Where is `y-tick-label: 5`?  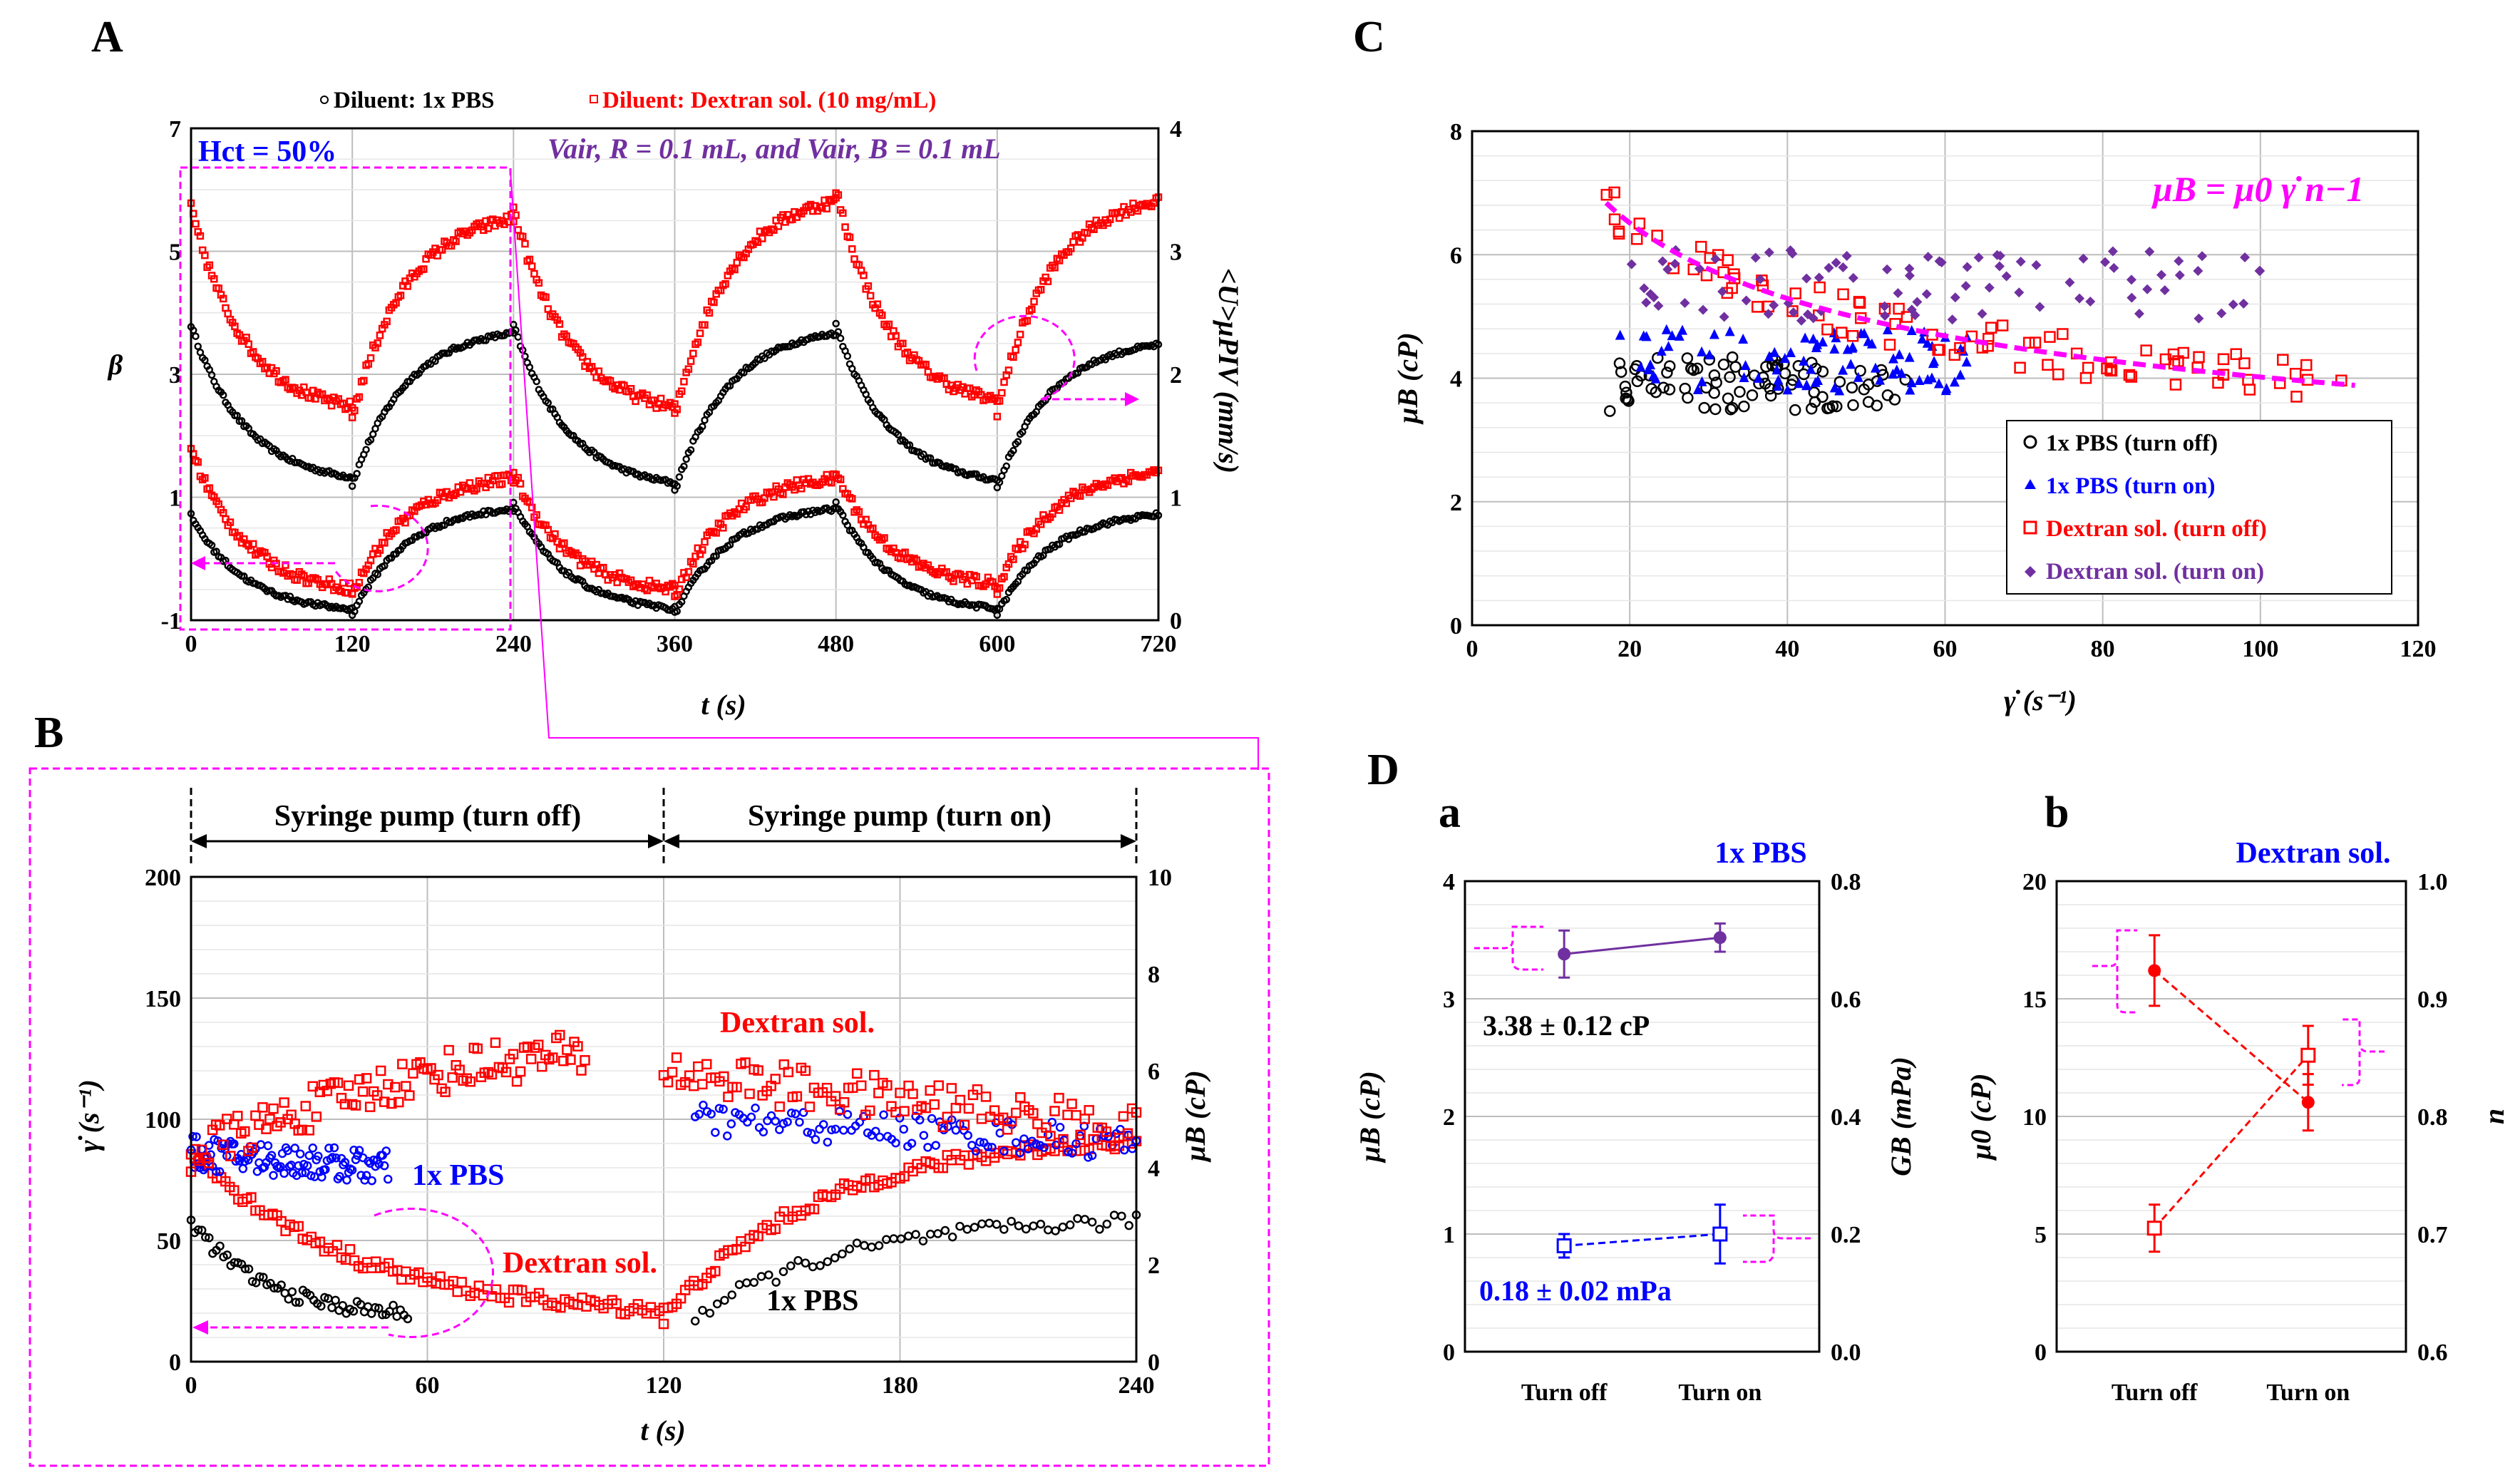
y-tick-label: 5 is located at coordinates (175, 253).